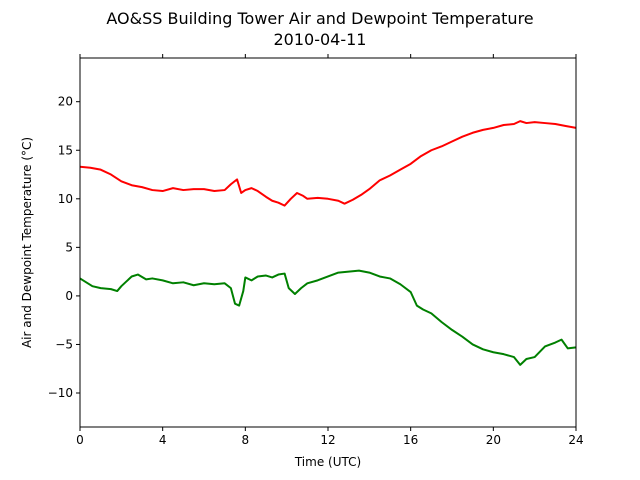 The image size is (640, 480). What do you see at coordinates (69, 247) in the screenshot?
I see `y-tick-label: 5` at bounding box center [69, 247].